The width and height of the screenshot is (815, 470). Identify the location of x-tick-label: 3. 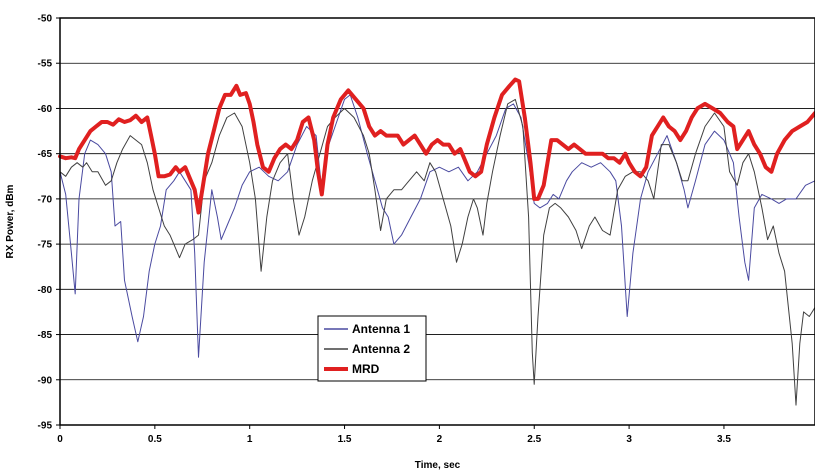
(629, 439).